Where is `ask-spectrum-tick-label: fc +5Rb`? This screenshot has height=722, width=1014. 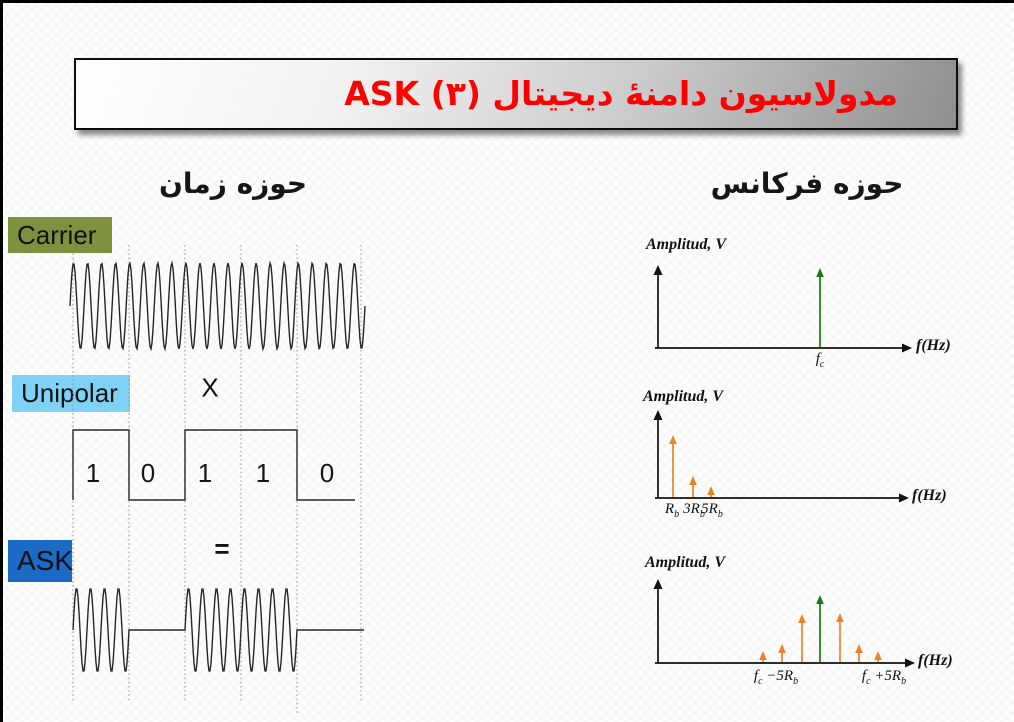 ask-spectrum-tick-label: fc +5Rb is located at coordinates (884, 677).